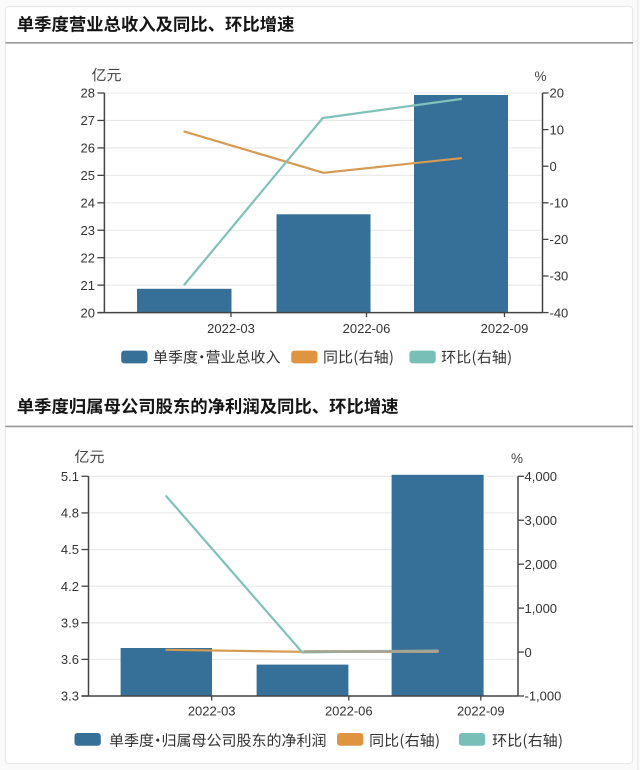 The height and width of the screenshot is (770, 640). What do you see at coordinates (541, 520) in the screenshot?
I see `svg-text: 3,000` at bounding box center [541, 520].